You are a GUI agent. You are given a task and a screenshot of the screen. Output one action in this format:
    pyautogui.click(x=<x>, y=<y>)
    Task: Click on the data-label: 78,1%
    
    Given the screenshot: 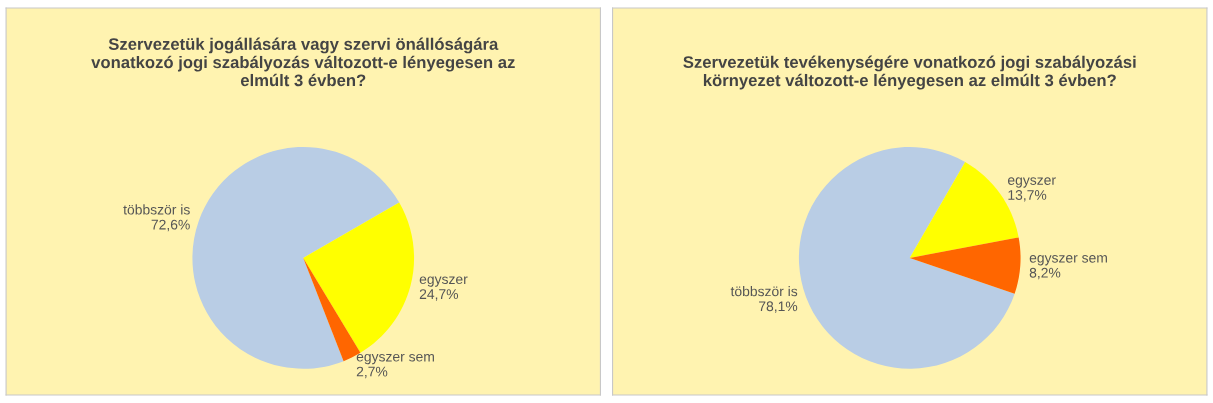 What is the action you would take?
    pyautogui.click(x=778, y=307)
    